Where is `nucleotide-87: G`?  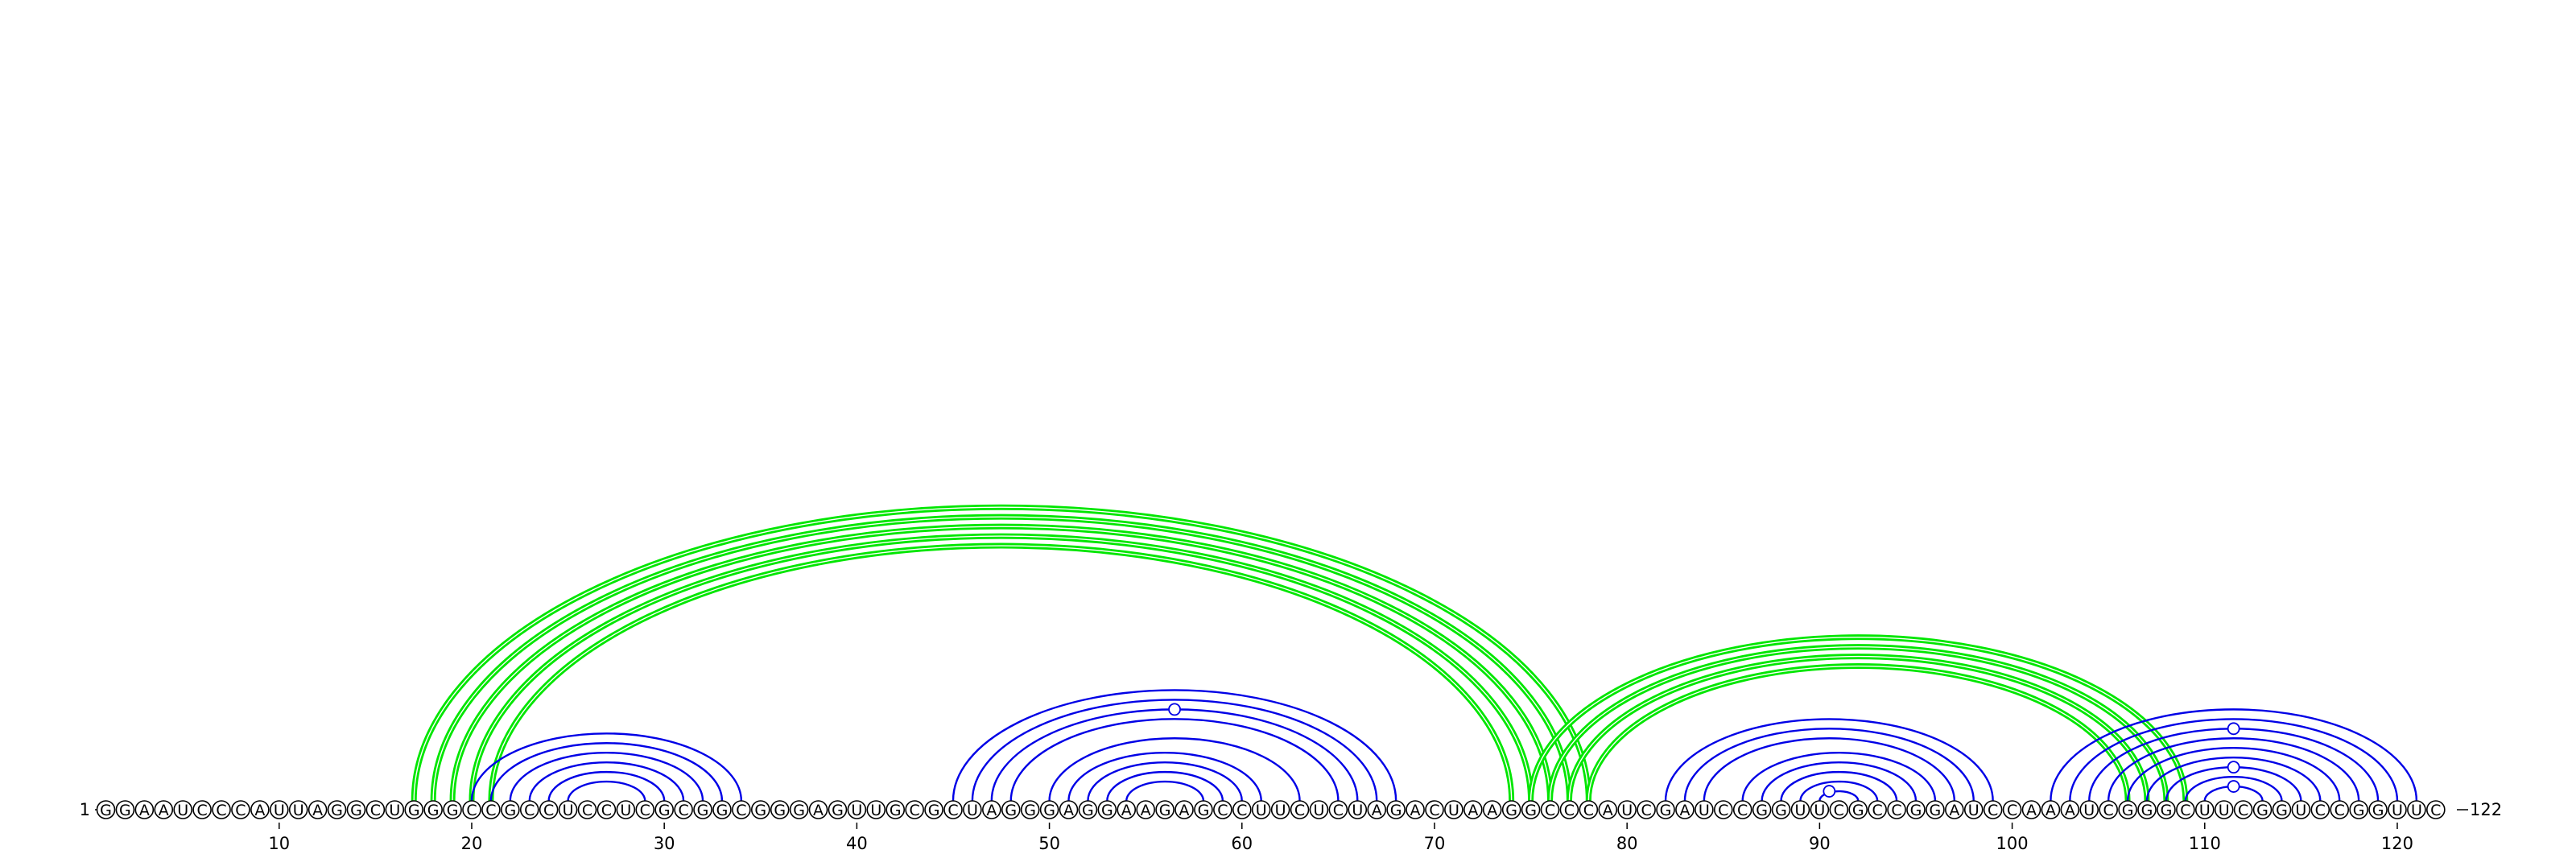 nucleotide-87: G is located at coordinates (1762, 809).